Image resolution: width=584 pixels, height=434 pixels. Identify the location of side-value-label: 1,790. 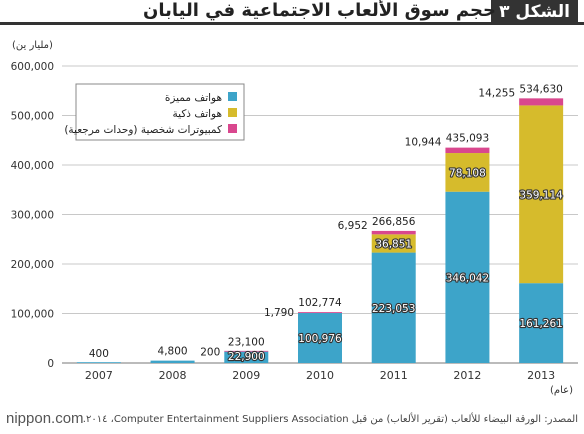
(279, 313).